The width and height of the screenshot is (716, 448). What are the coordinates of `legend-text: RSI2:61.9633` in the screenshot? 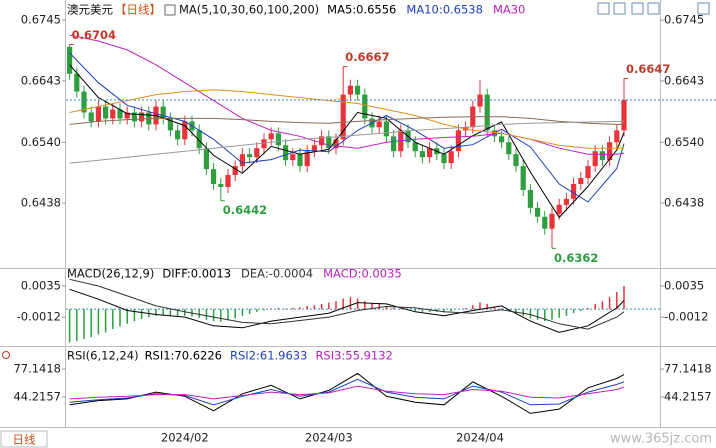 It's located at (268, 356).